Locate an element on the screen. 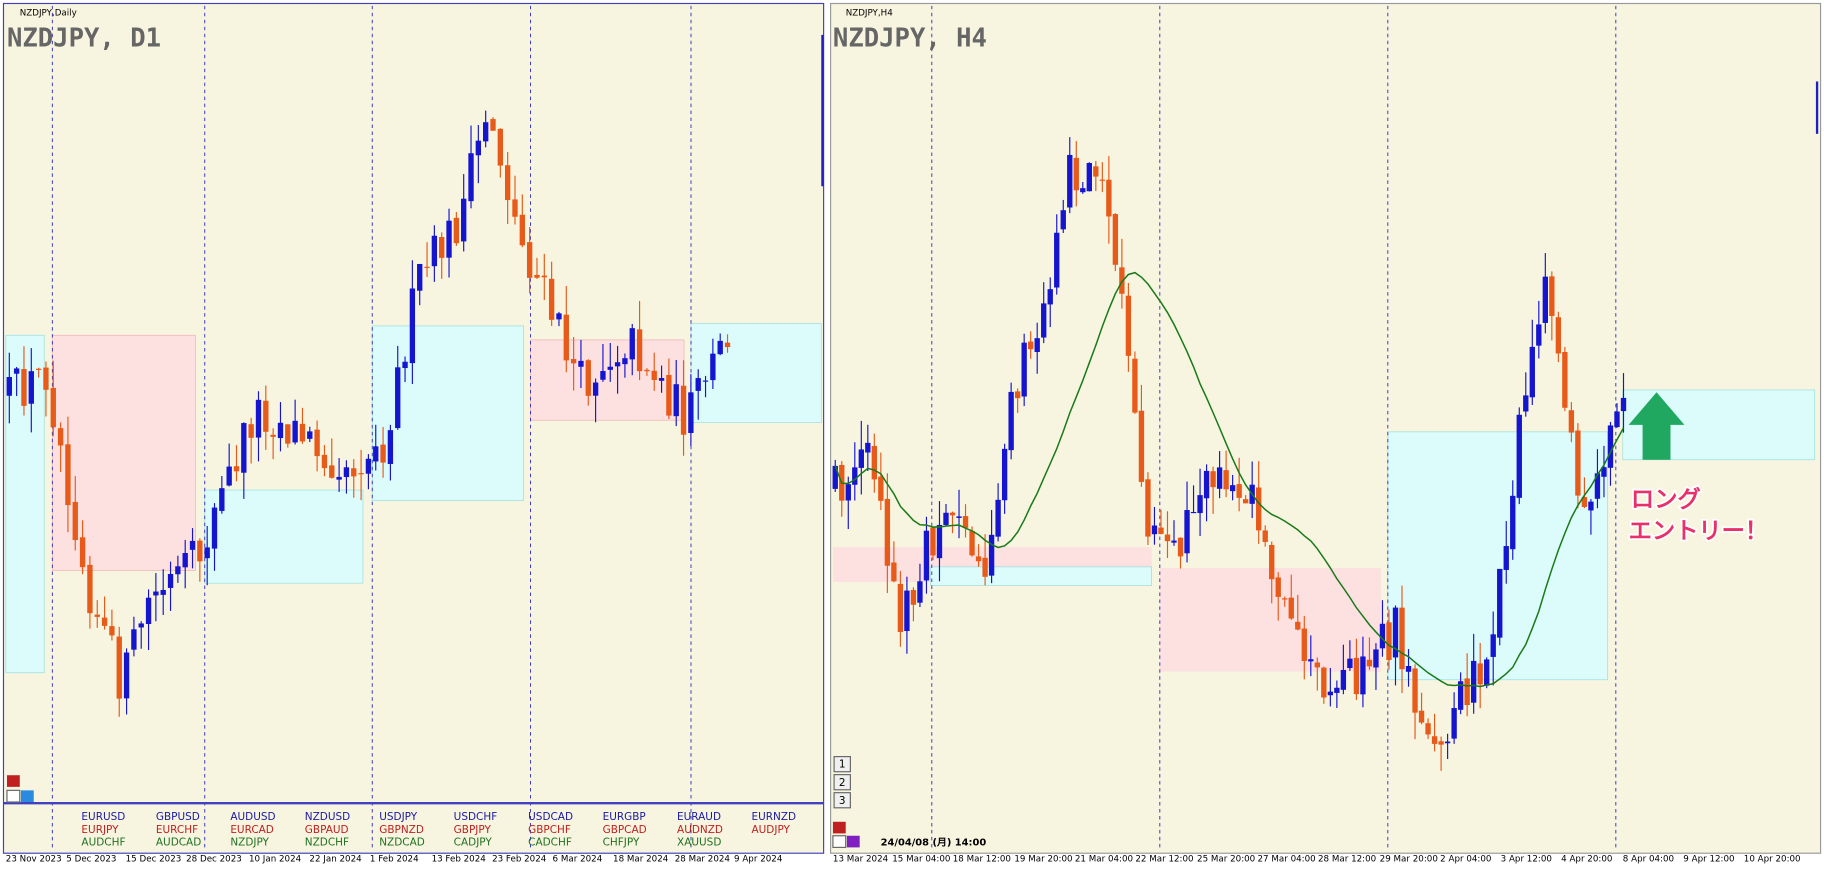 The image size is (1824, 873). x-label: 22 Mar 12:00 is located at coordinates (1164, 860).